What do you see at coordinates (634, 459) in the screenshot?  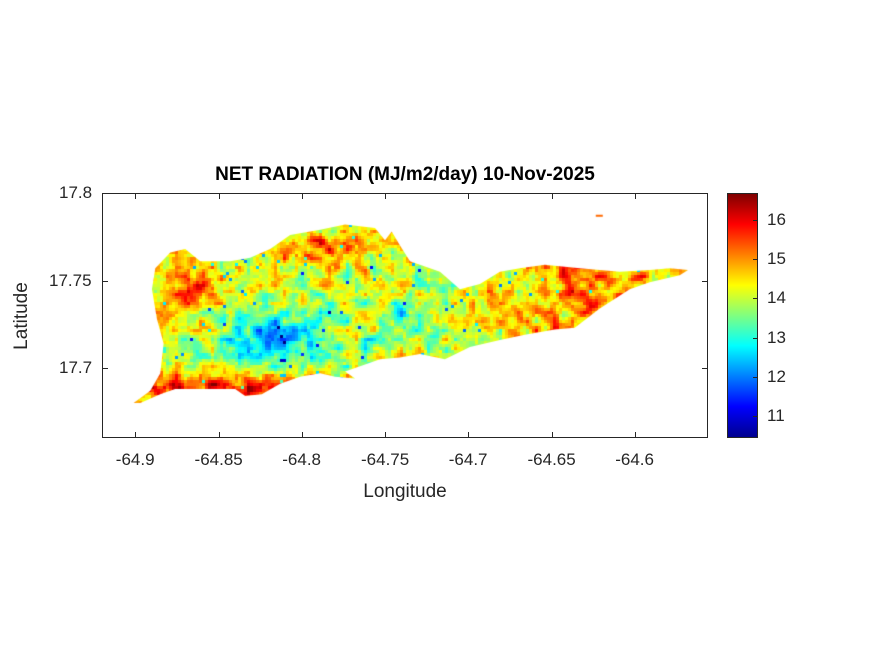 I see `x-tick-label: -64.6` at bounding box center [634, 459].